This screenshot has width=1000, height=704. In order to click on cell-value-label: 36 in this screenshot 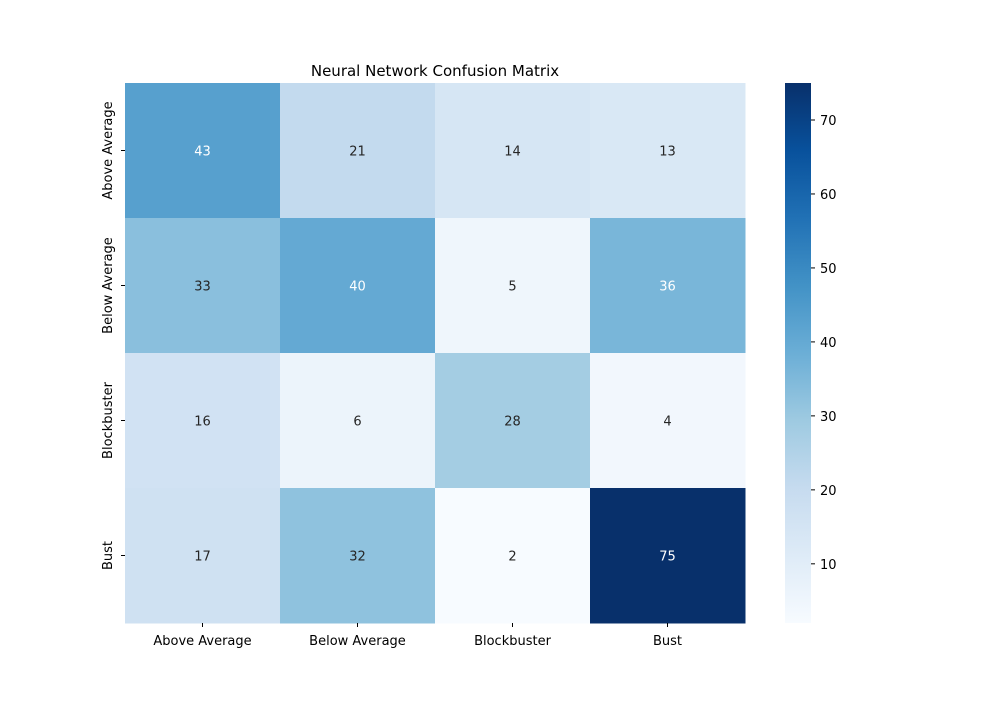, I will do `click(667, 287)`.